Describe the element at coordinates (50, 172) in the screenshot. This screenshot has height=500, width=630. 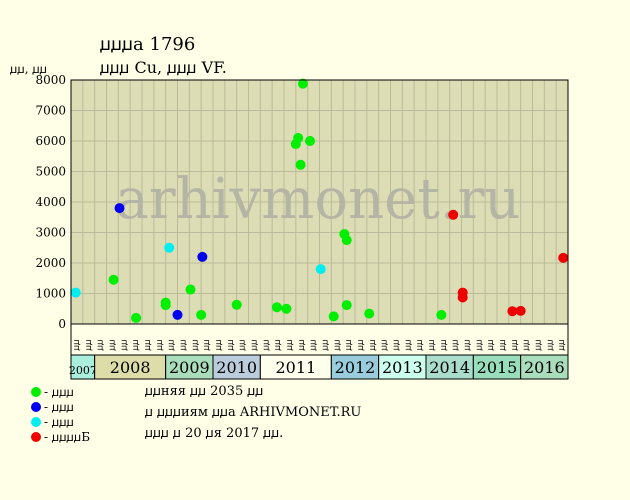
I see `y-tick-label: 5000` at that location.